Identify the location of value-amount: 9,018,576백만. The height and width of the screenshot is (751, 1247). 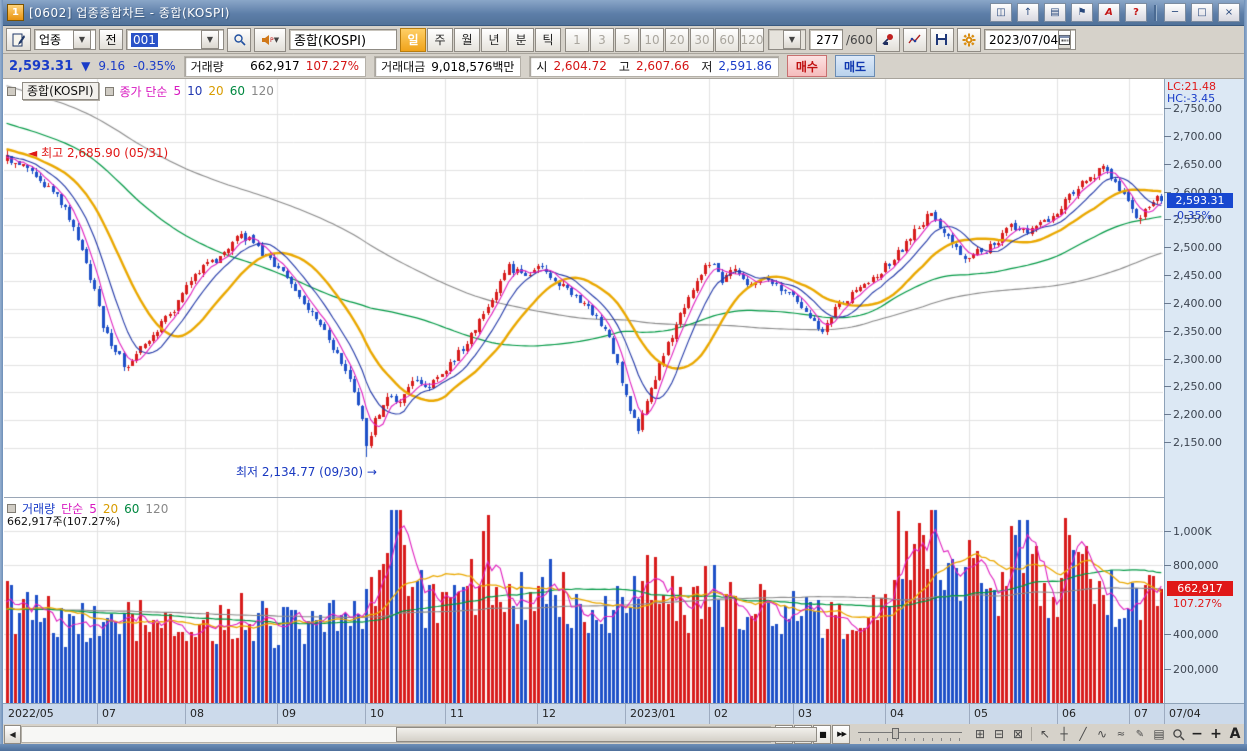
(473, 66).